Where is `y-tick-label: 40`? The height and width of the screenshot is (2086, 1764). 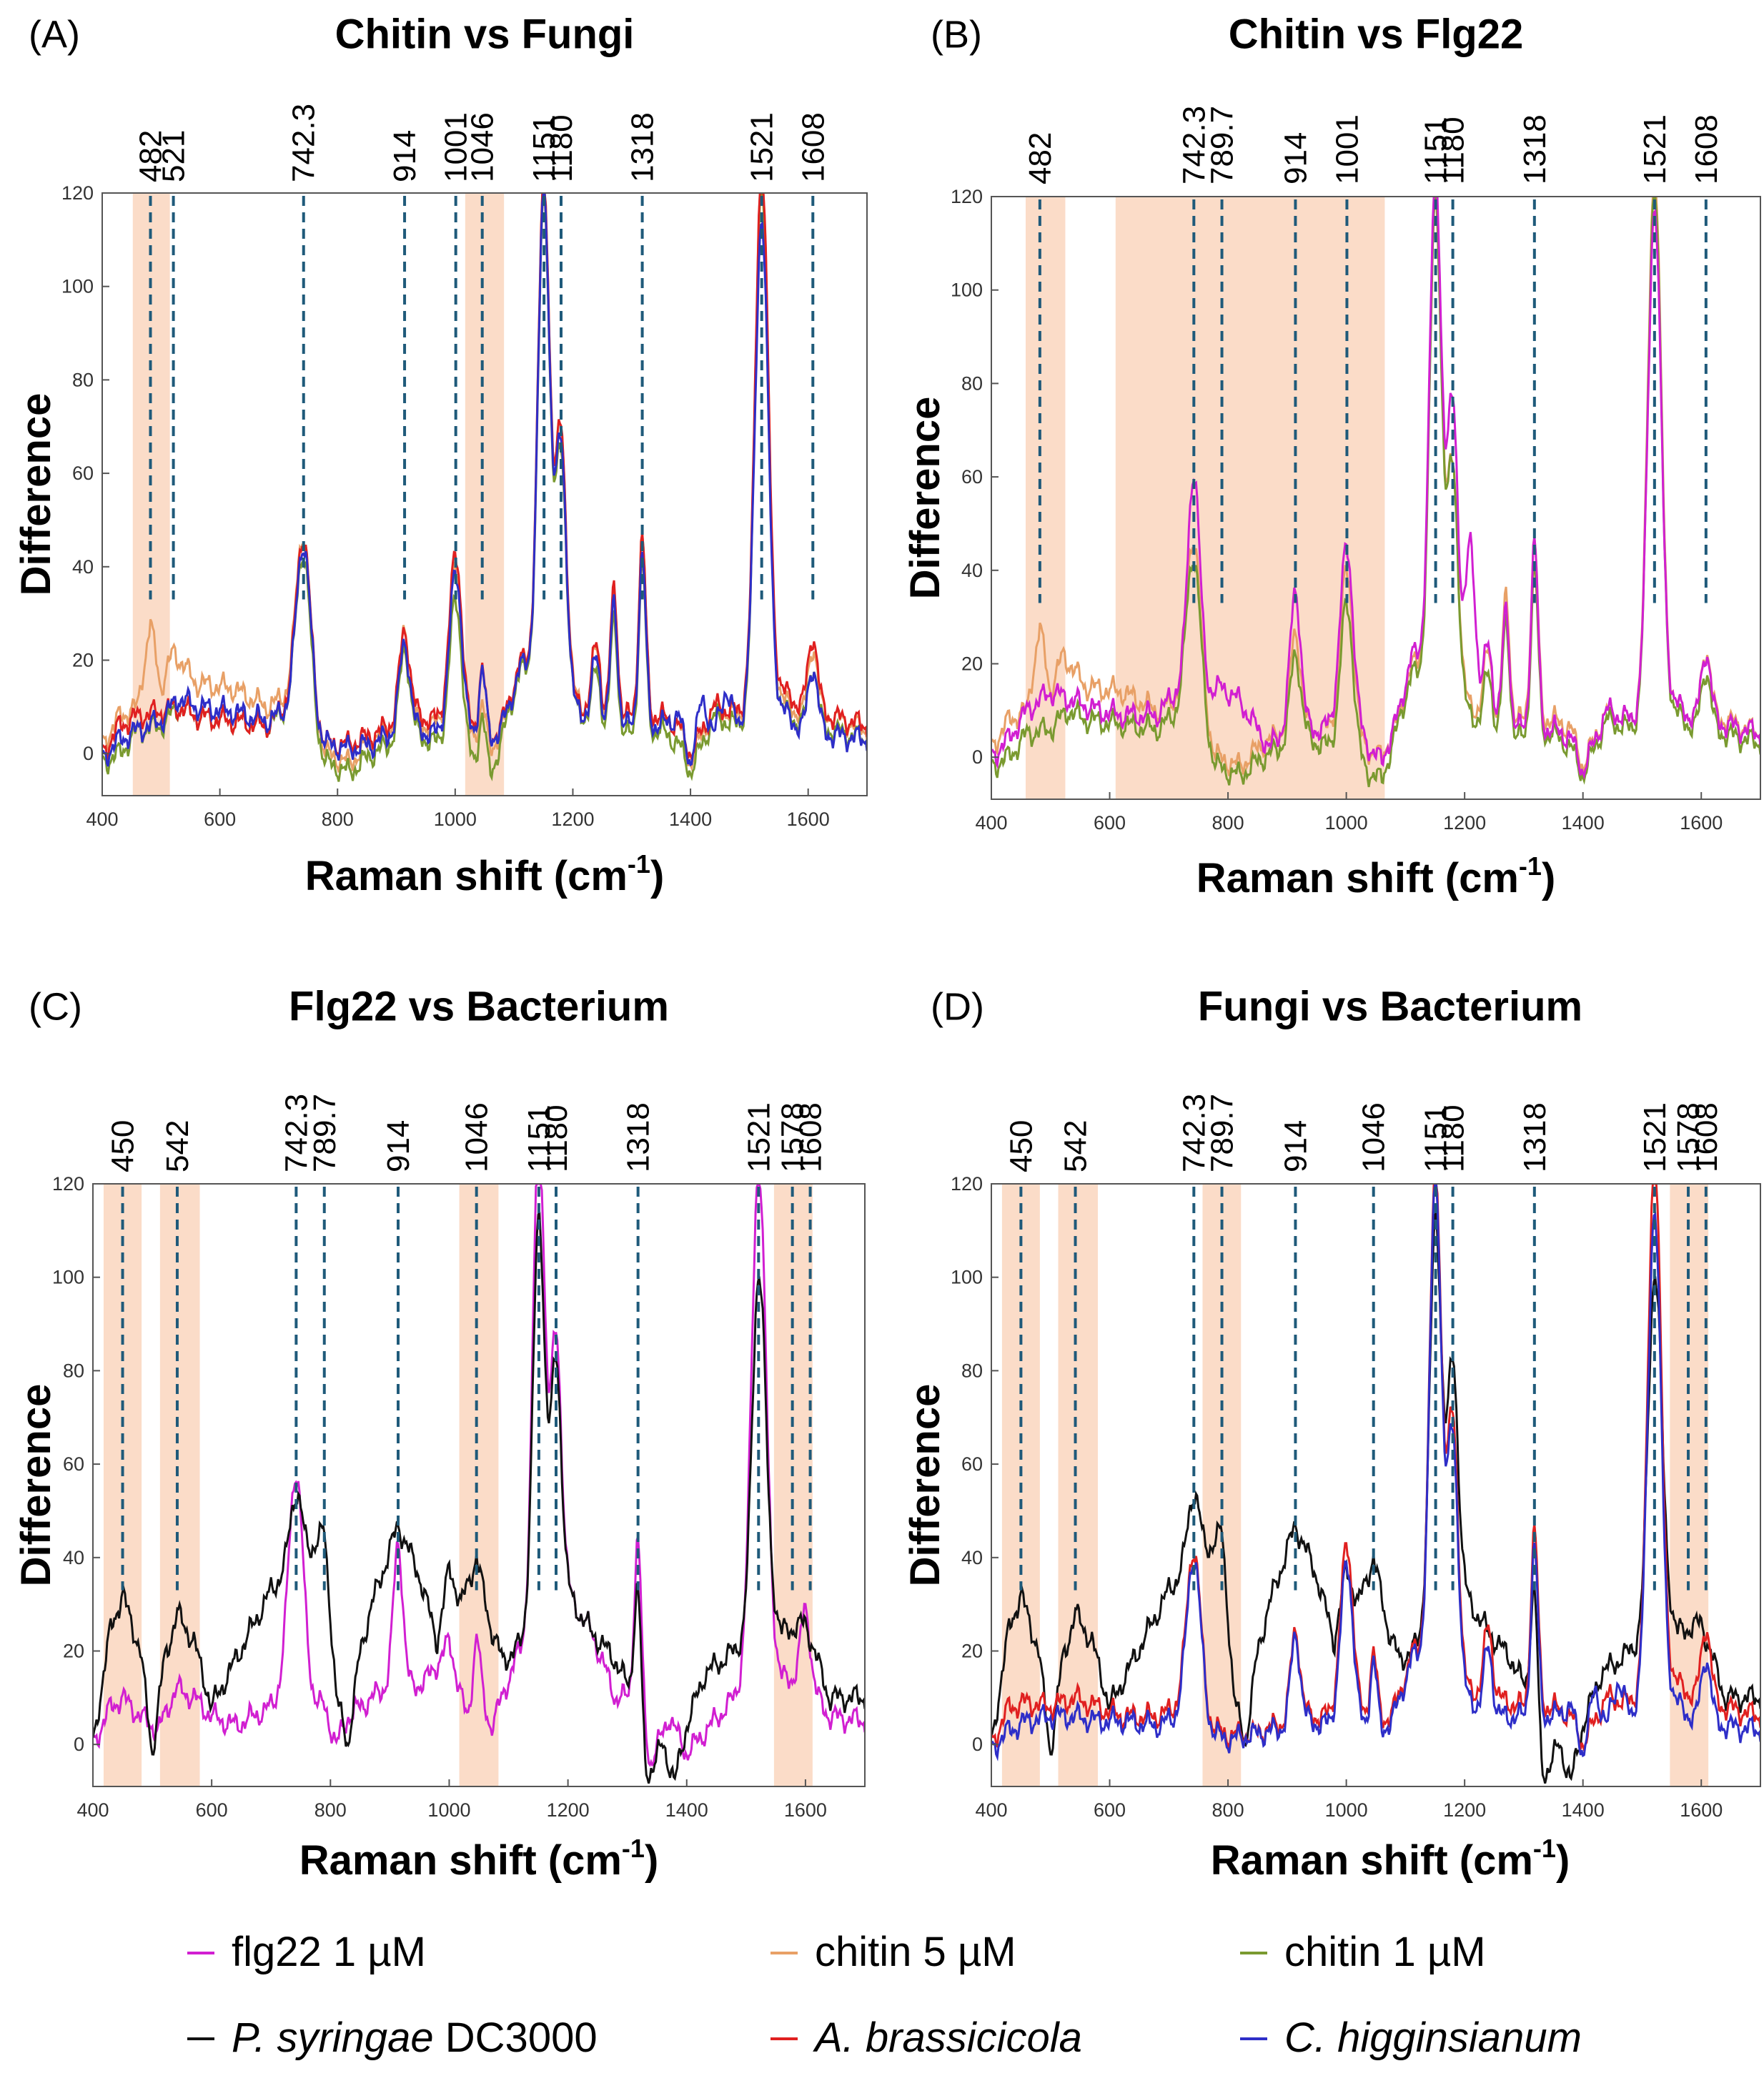
y-tick-label: 40 is located at coordinates (73, 1558).